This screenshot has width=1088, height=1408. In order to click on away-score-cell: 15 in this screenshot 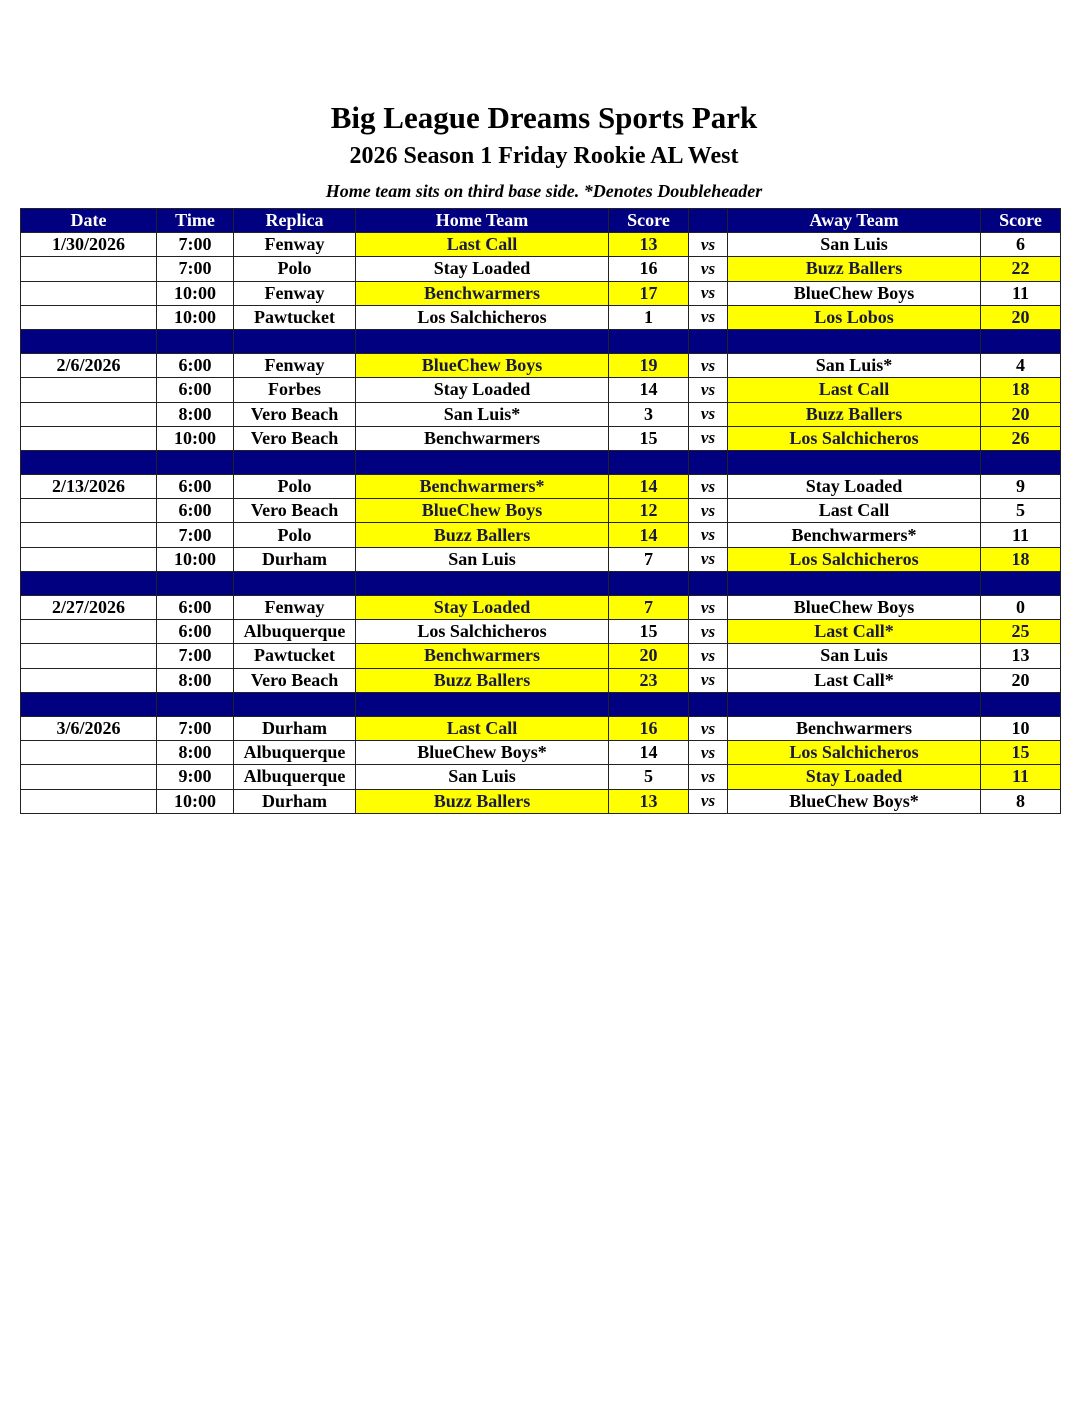, I will do `click(1020, 753)`.